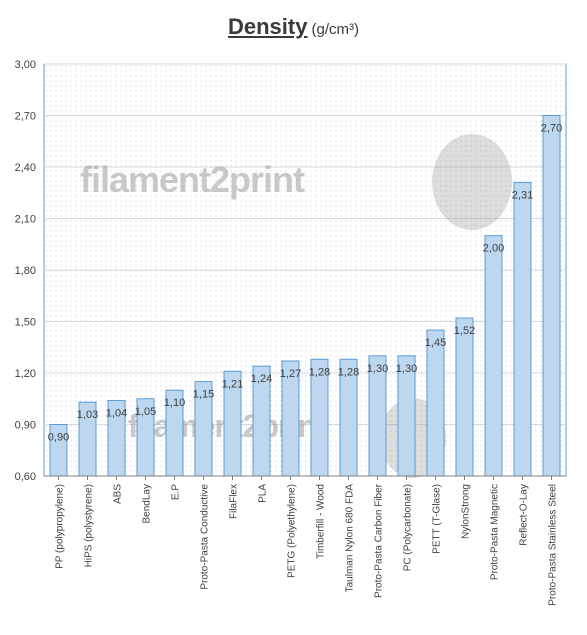 This screenshot has height=635, width=587. Describe the element at coordinates (261, 379) in the screenshot. I see `data-label: 1,24` at that location.